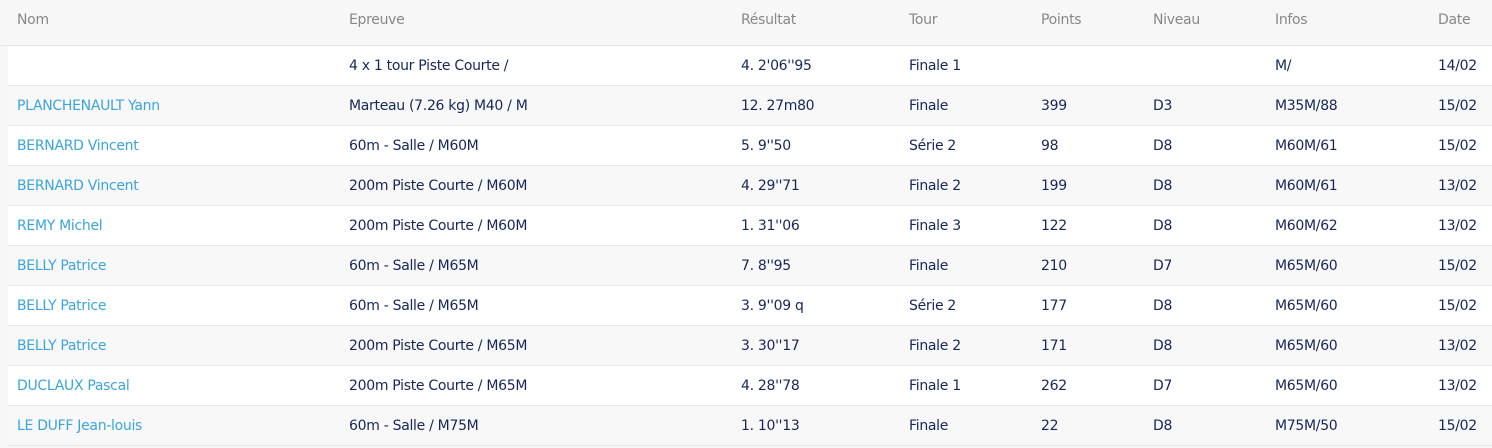  I want to click on cell-resultat: 4. 28''78, so click(770, 386).